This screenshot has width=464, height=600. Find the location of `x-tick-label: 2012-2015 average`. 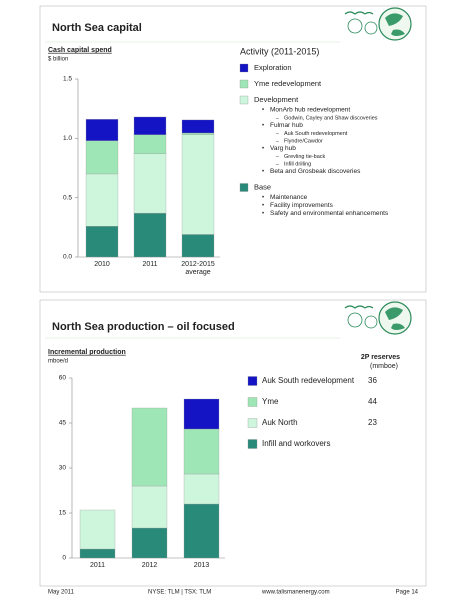

x-tick-label: 2012-2015 average is located at coordinates (198, 268).